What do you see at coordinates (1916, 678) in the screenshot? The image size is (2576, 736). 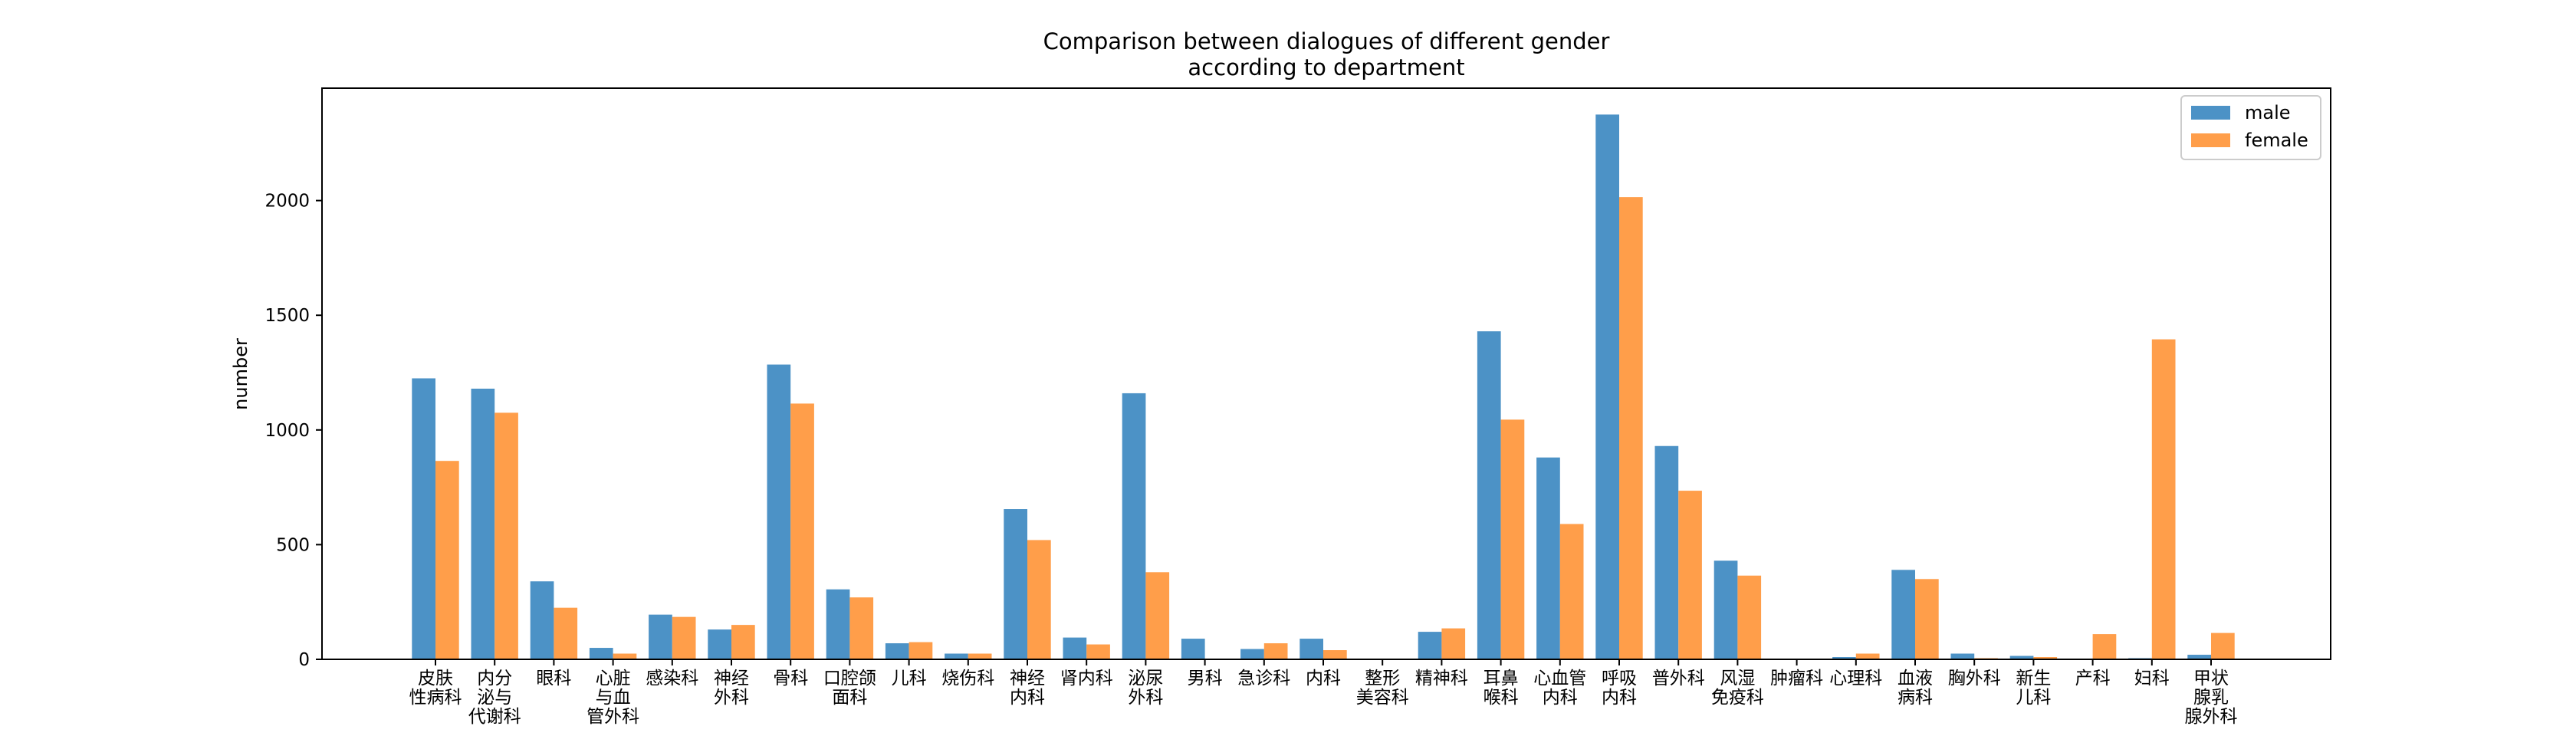 I see `x-tick-label: 血液` at bounding box center [1916, 678].